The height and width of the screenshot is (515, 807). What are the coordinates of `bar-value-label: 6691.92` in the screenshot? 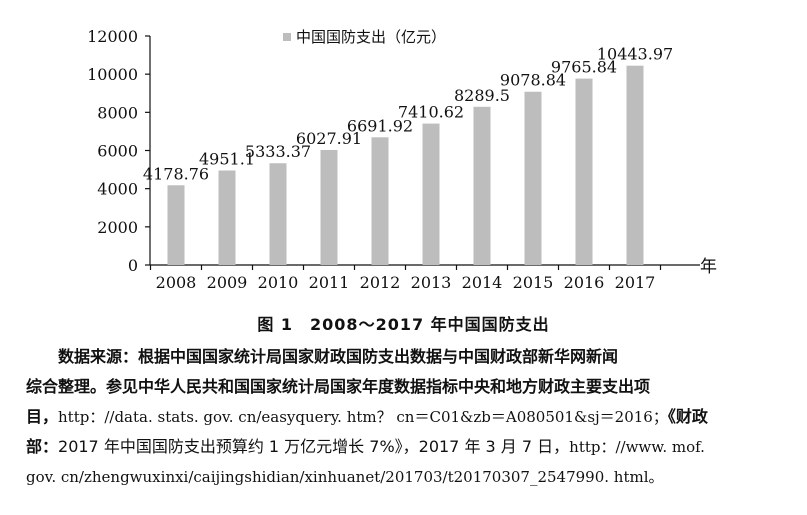 It's located at (380, 125).